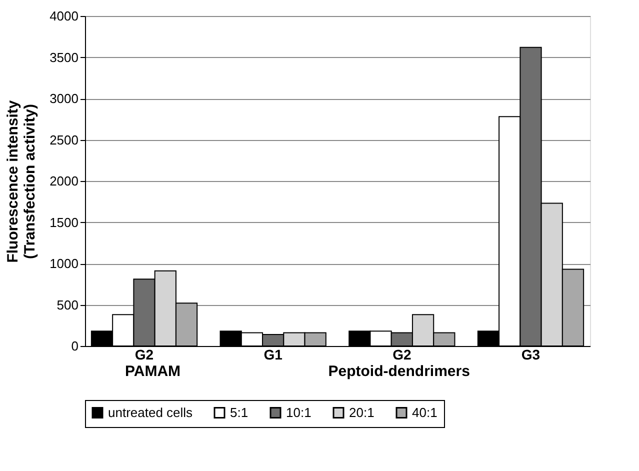  Describe the element at coordinates (239, 412) in the screenshot. I see `legend-label: 5:1` at that location.